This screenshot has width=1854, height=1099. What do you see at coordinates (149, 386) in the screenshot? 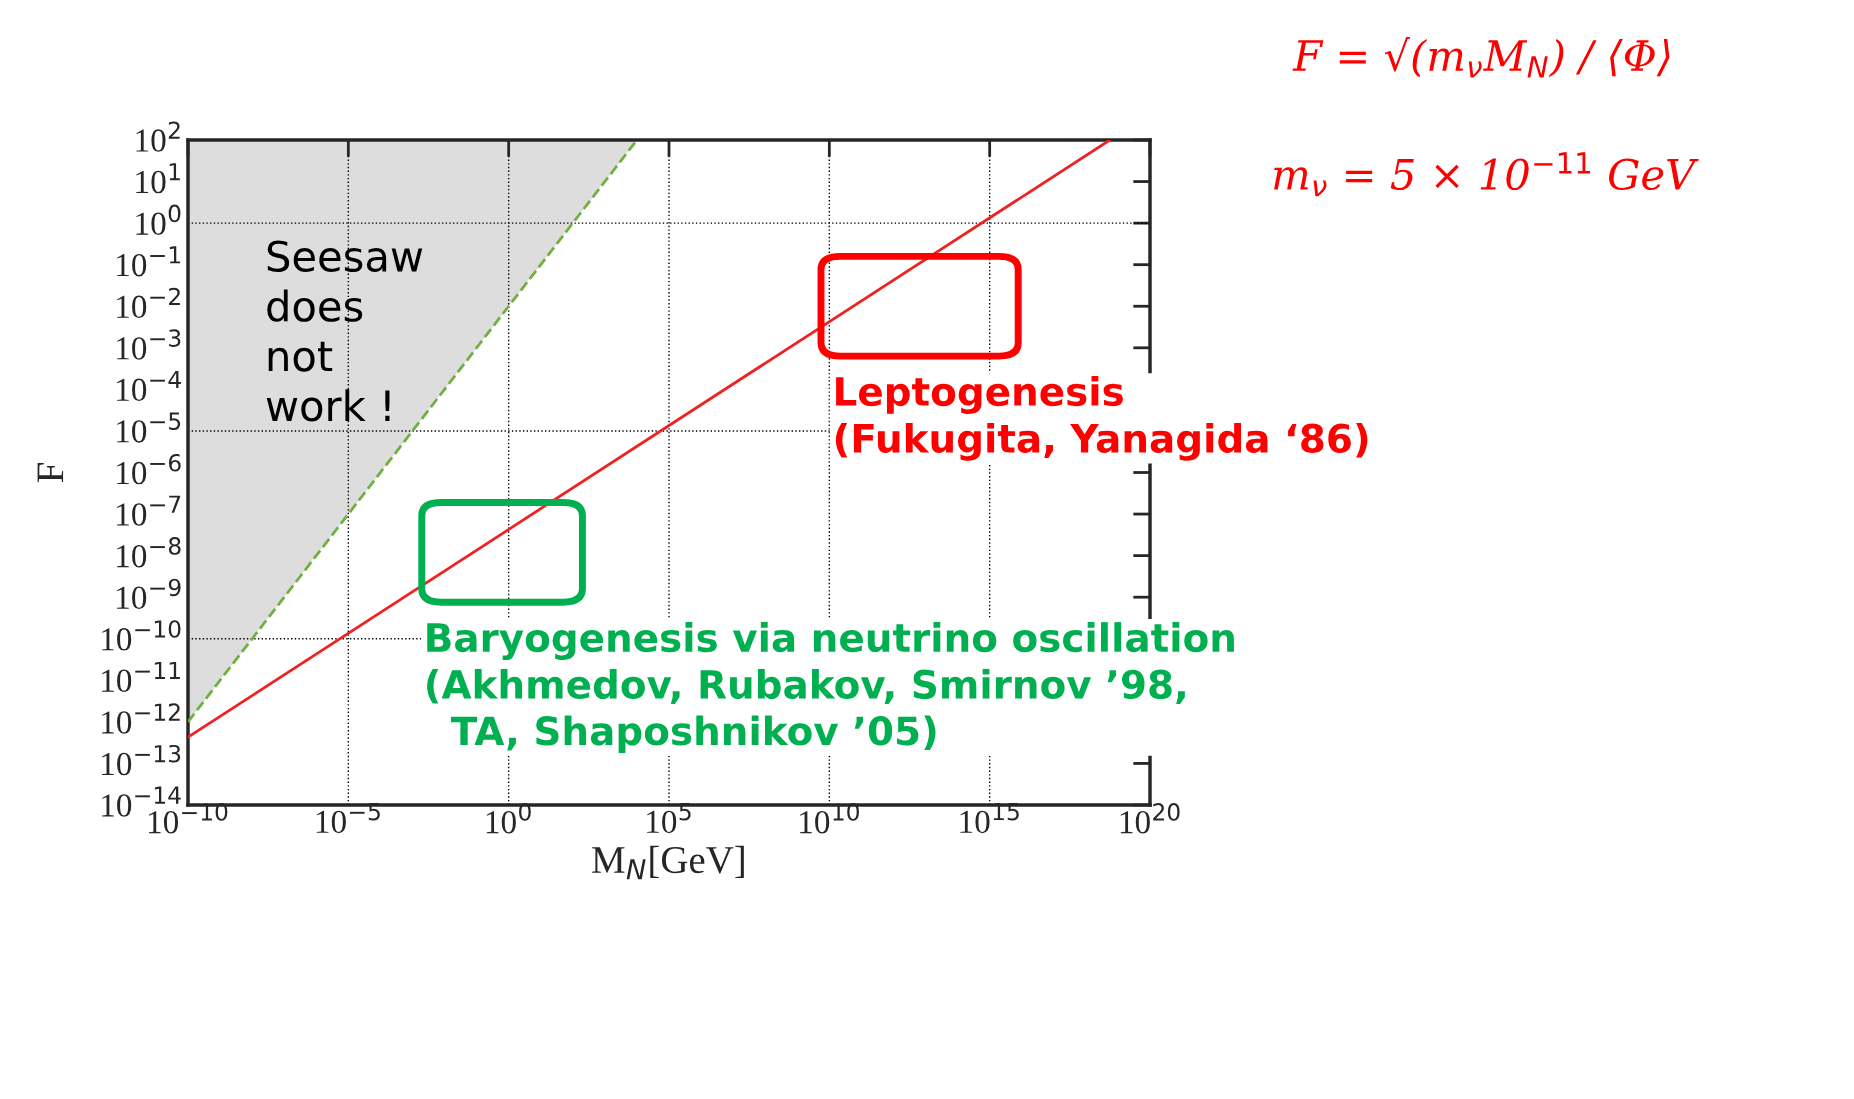
I see `y-tick-label: 10$^{−4}$` at bounding box center [149, 386].